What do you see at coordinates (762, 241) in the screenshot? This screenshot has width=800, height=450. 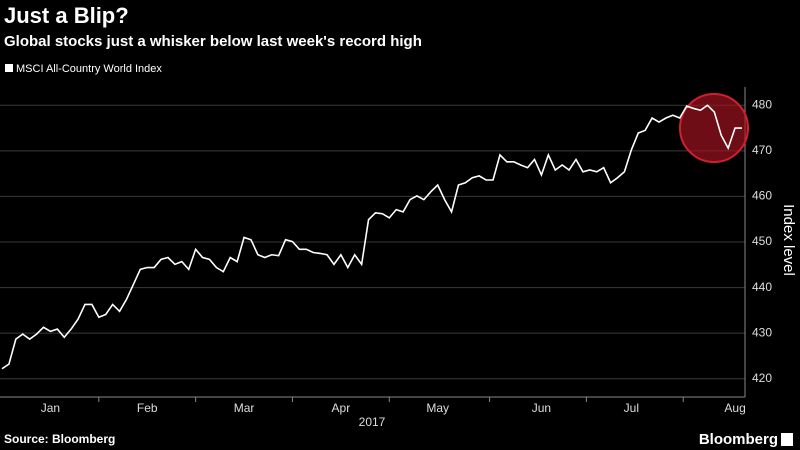 I see `y-tick-label: 450` at bounding box center [762, 241].